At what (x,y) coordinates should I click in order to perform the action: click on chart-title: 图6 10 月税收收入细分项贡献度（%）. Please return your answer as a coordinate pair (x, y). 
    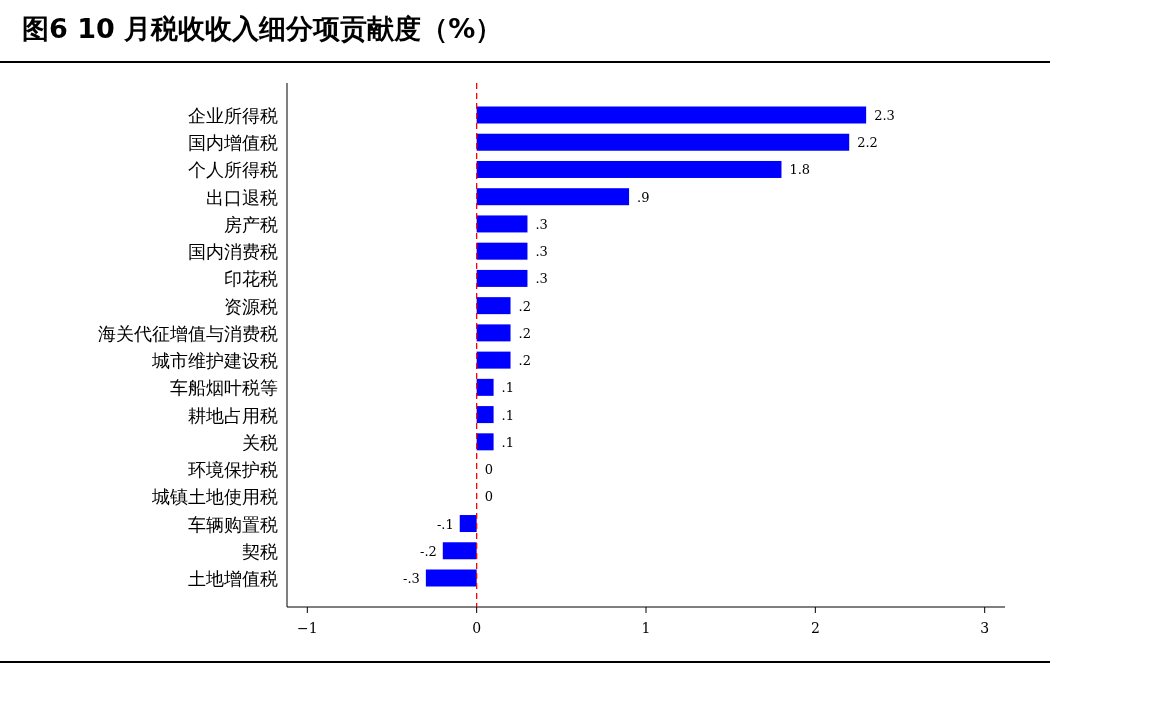
    Looking at the image, I should click on (262, 28).